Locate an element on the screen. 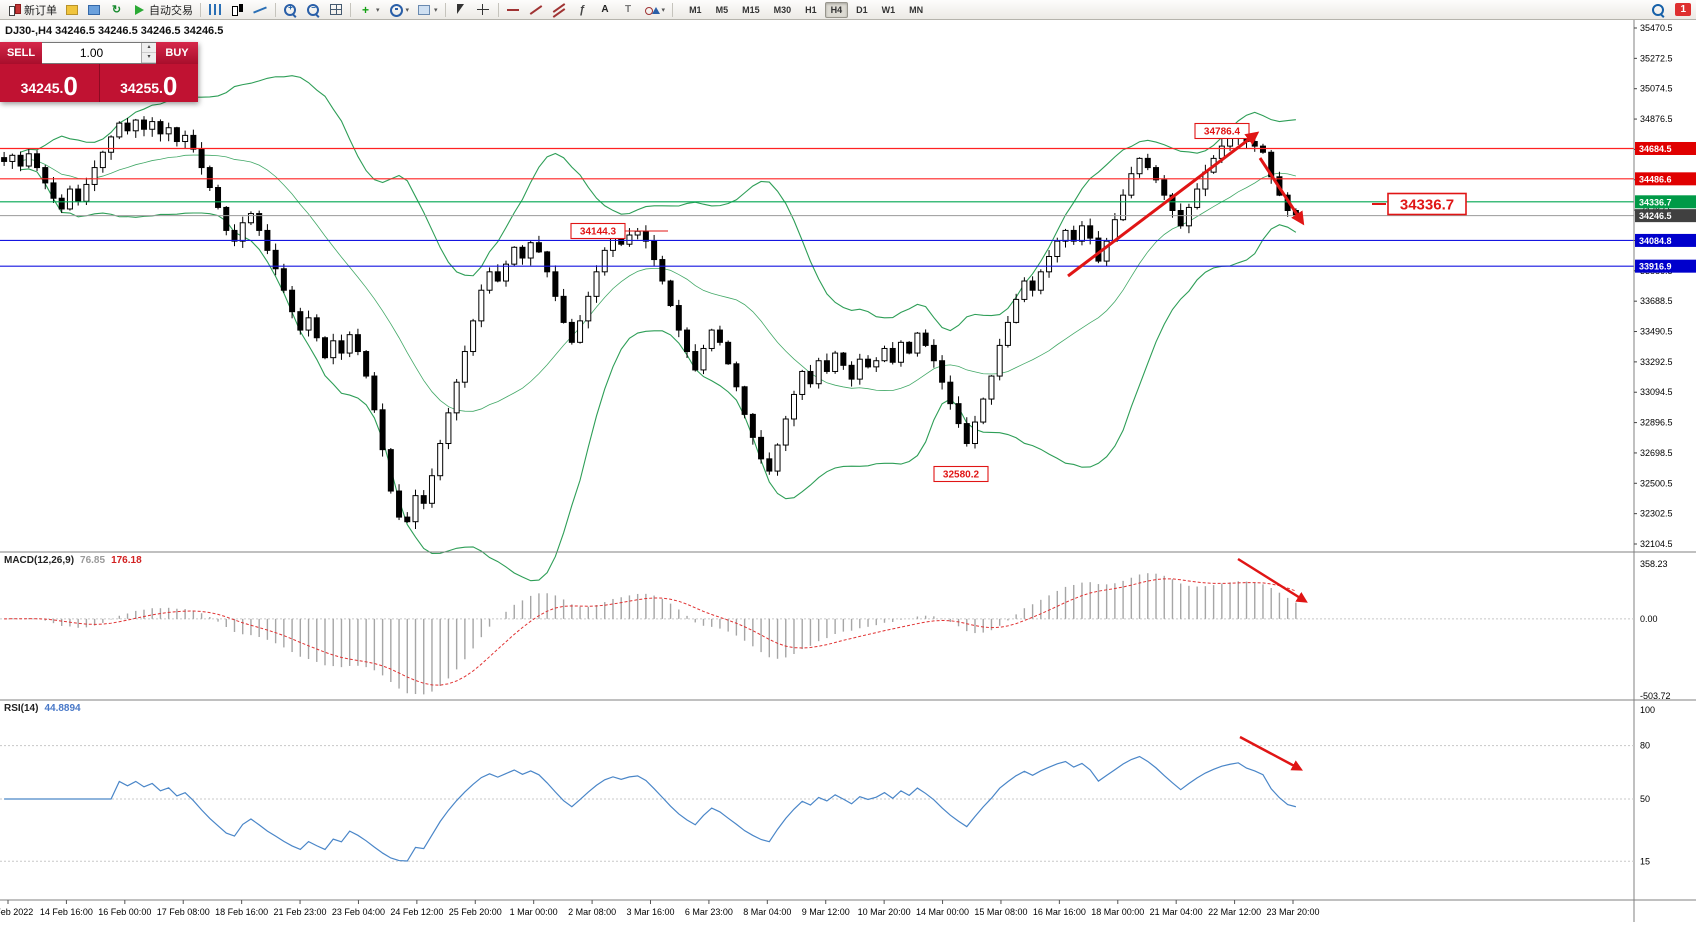 The width and height of the screenshot is (1696, 944). macd-title: MACD(12,26,9) is located at coordinates (39, 560).